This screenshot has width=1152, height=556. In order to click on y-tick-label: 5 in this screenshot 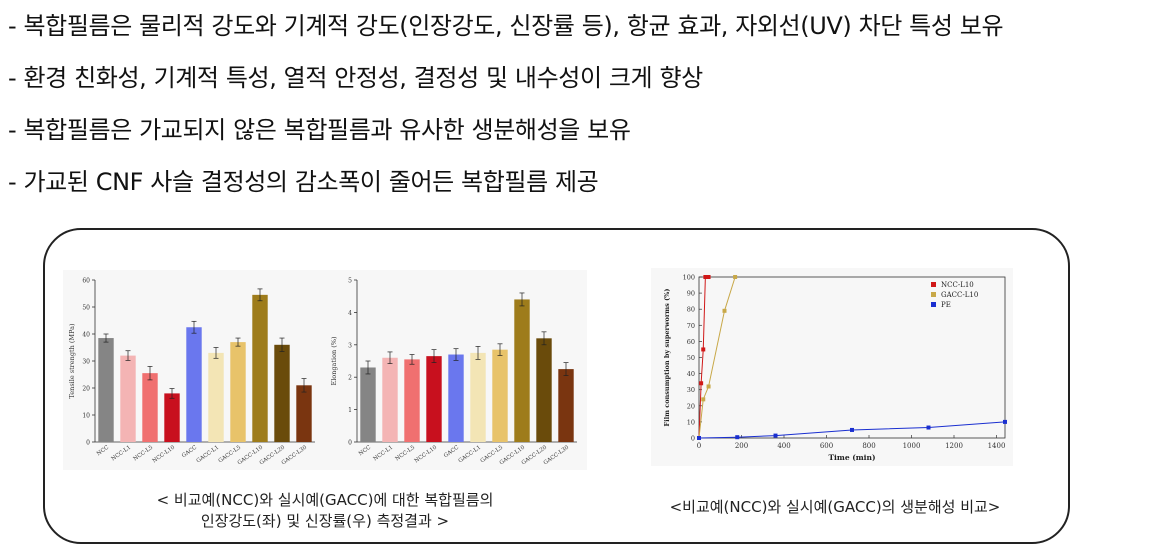, I will do `click(350, 281)`.